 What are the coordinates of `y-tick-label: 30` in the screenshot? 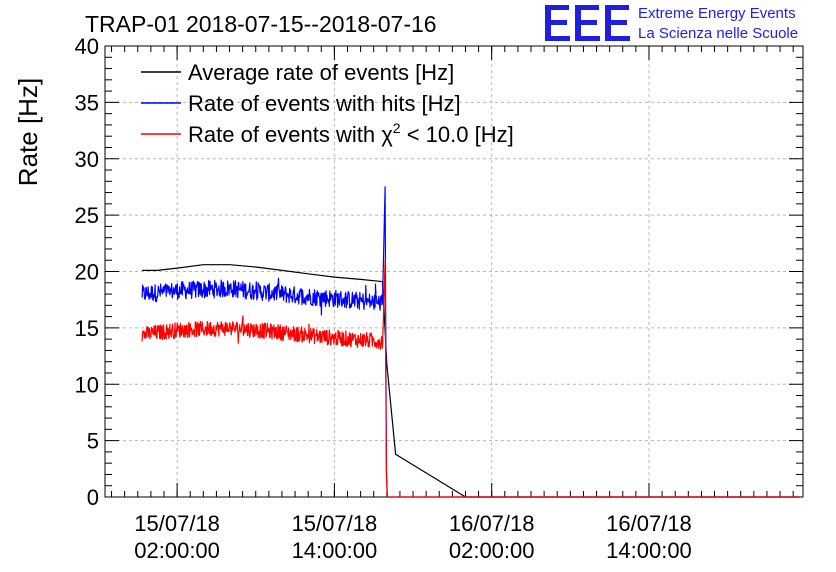 It's located at (87, 159).